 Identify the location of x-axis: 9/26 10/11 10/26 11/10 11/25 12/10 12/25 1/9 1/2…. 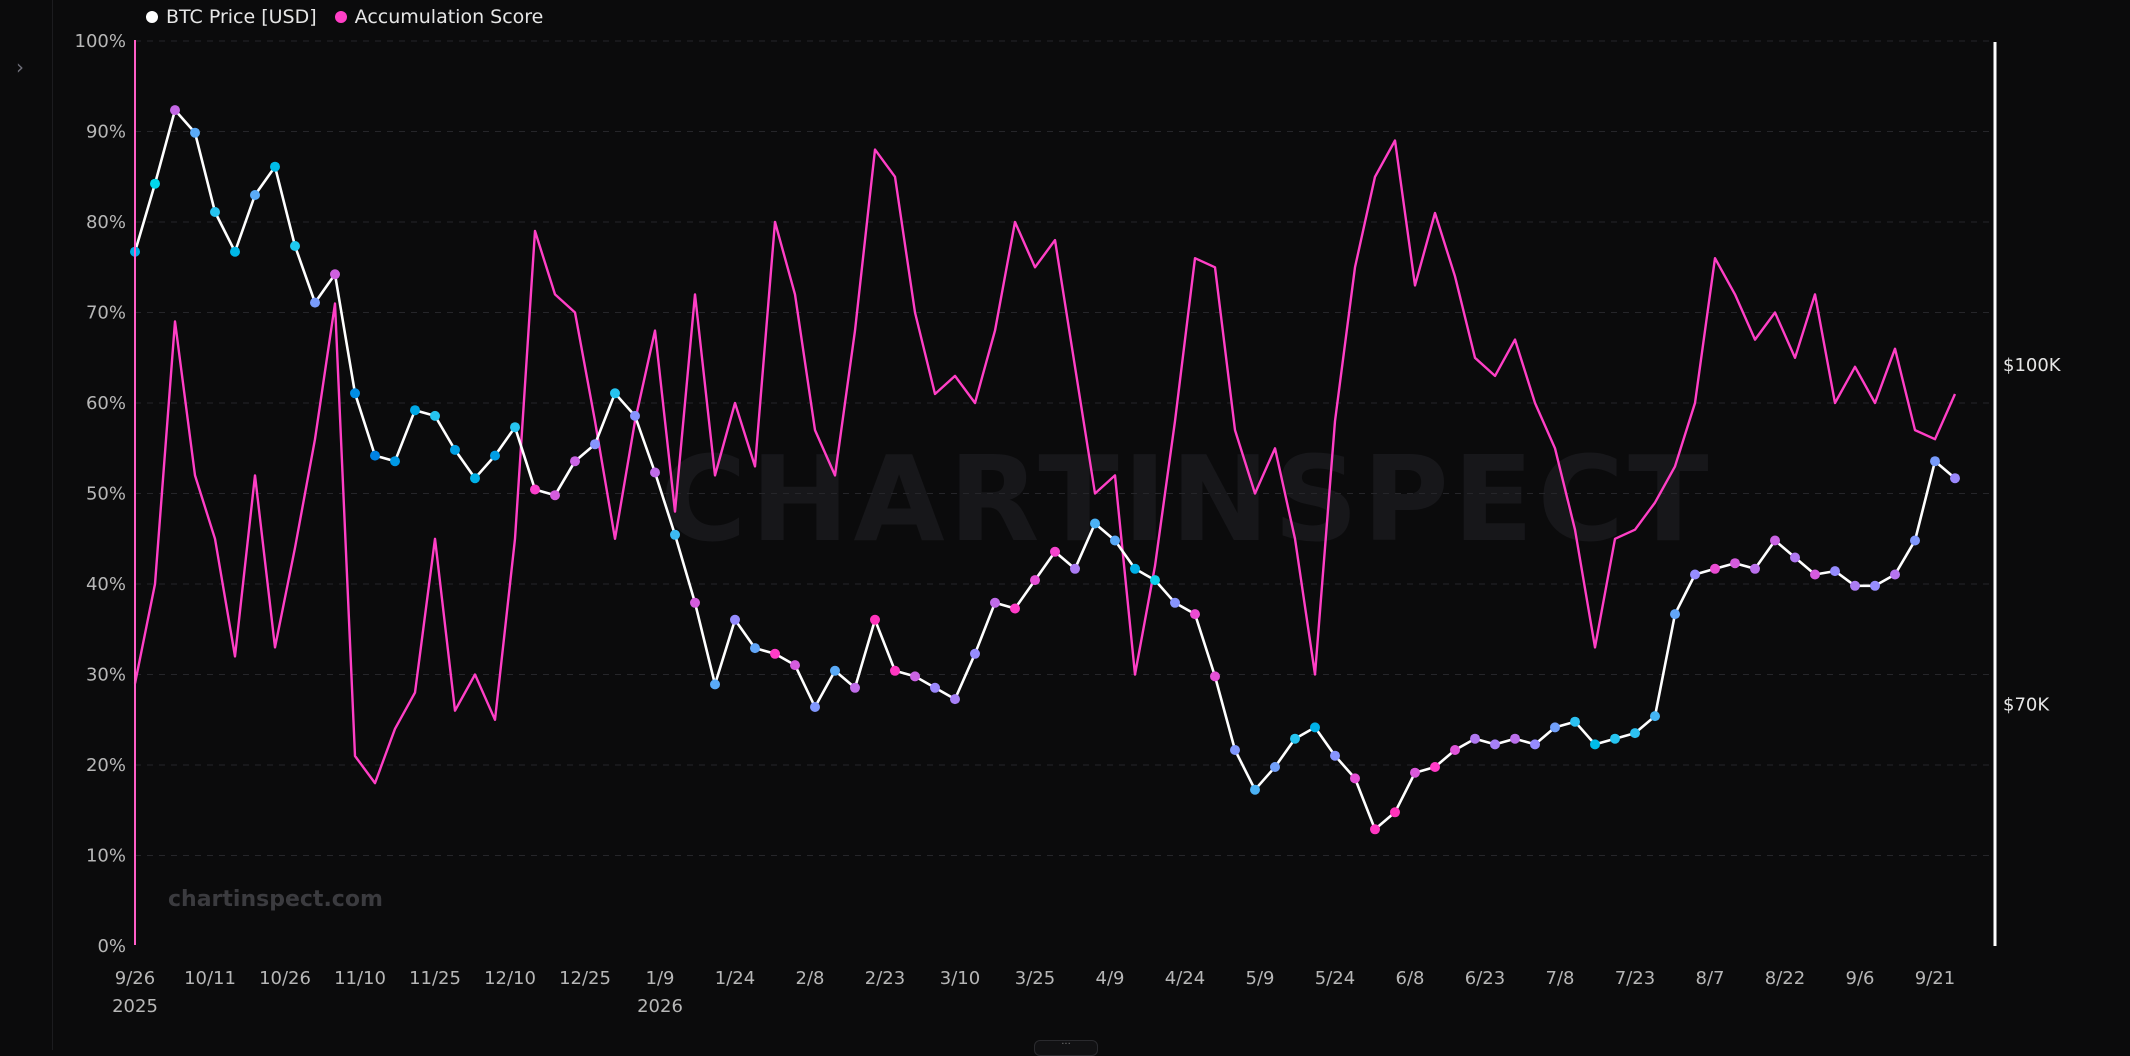
(1033, 992).